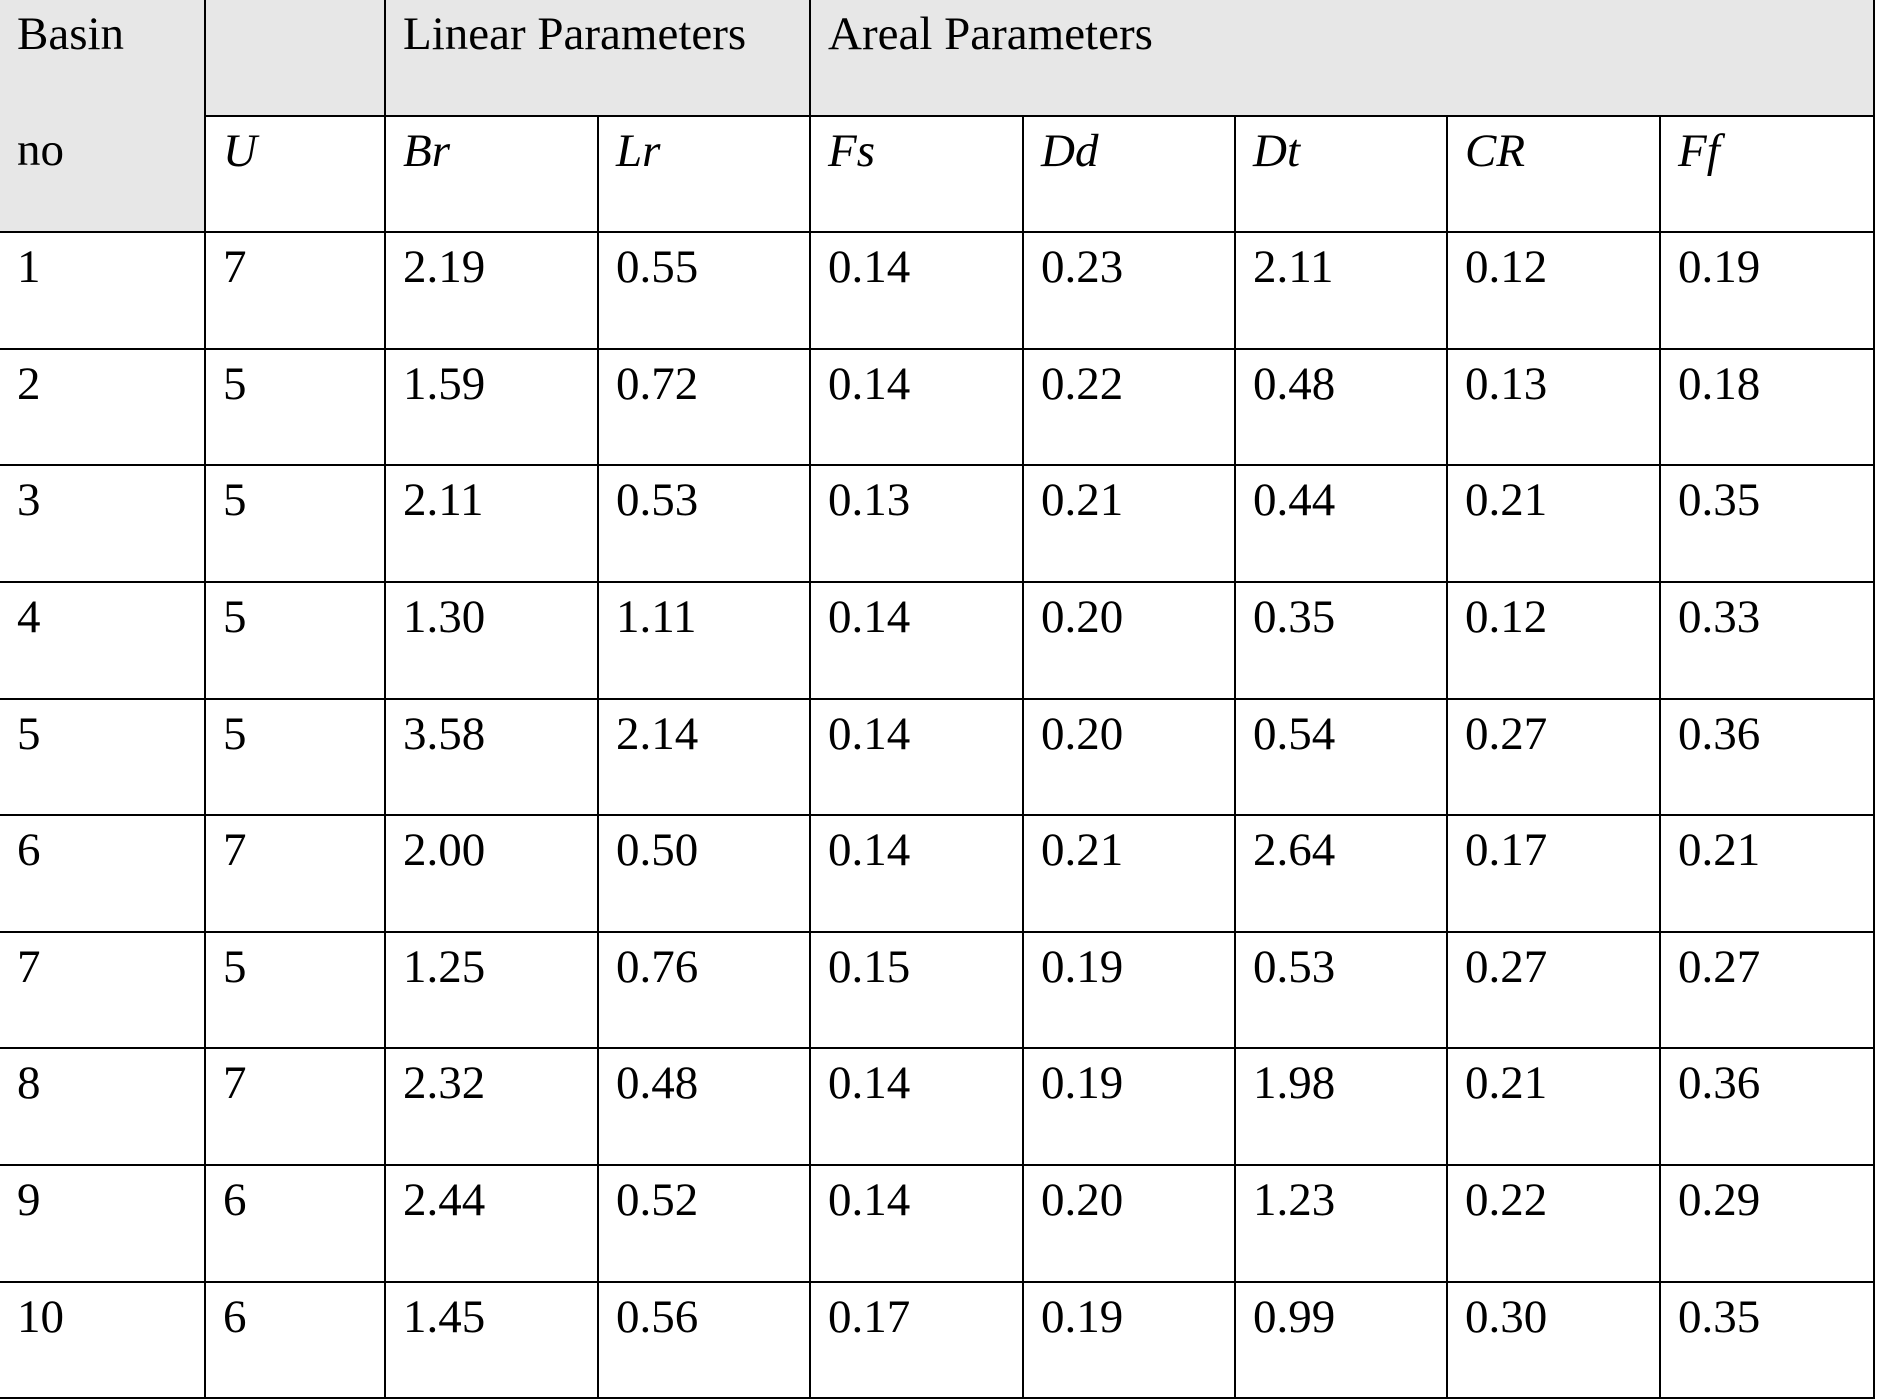  Describe the element at coordinates (1294, 850) in the screenshot. I see `table-value: 2.64` at that location.